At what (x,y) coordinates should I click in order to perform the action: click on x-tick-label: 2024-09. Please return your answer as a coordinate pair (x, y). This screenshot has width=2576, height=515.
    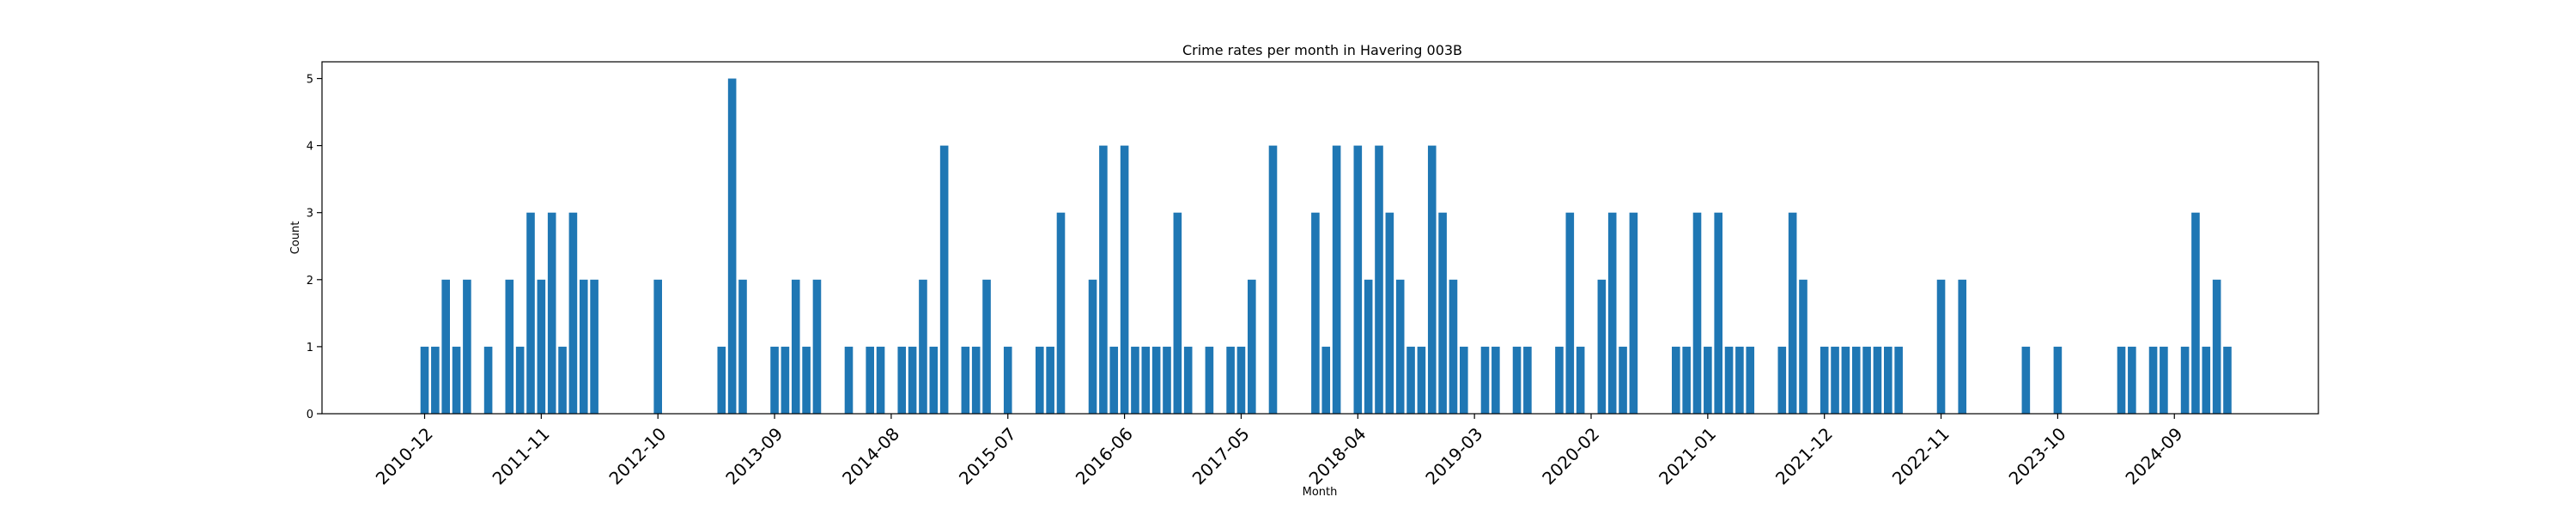
    Looking at the image, I should click on (2153, 455).